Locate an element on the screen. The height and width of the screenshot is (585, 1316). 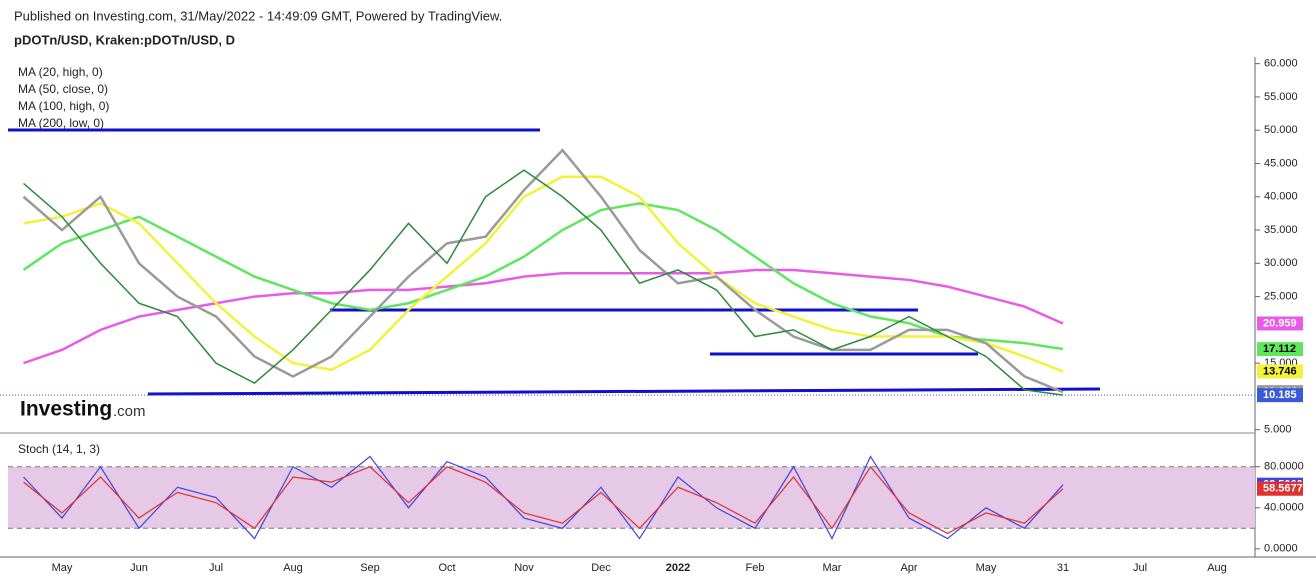
chart-title: pDOTn/USD, Kraken:pDOTn/USD, D is located at coordinates (124, 39).